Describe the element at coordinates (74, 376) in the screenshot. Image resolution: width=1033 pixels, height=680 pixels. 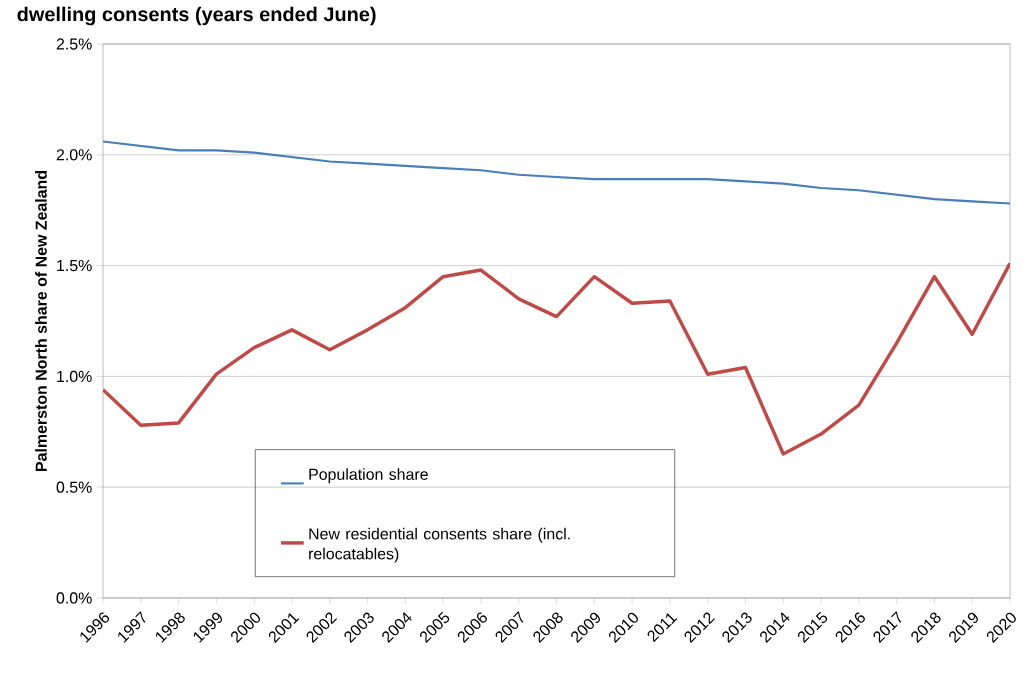
I see `y-tick-label: 1.0%` at that location.